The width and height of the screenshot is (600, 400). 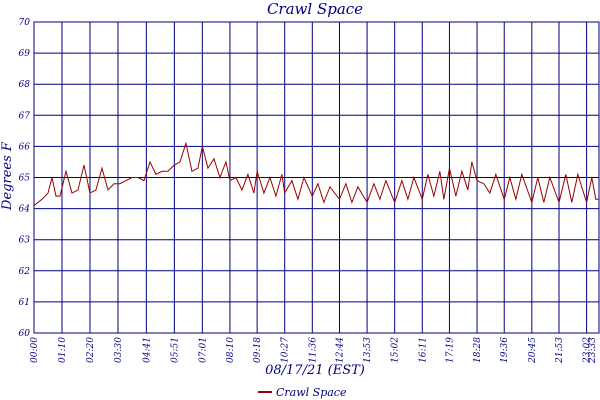 I want to click on y-tick-label: 66, so click(x=25, y=147).